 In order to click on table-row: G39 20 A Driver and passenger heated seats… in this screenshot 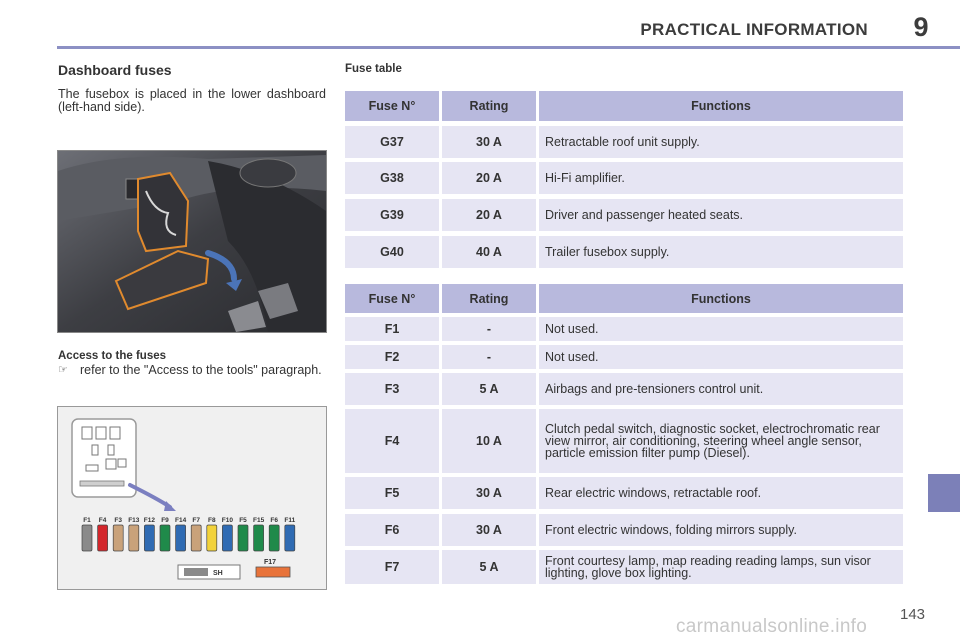, I will do `click(624, 215)`.